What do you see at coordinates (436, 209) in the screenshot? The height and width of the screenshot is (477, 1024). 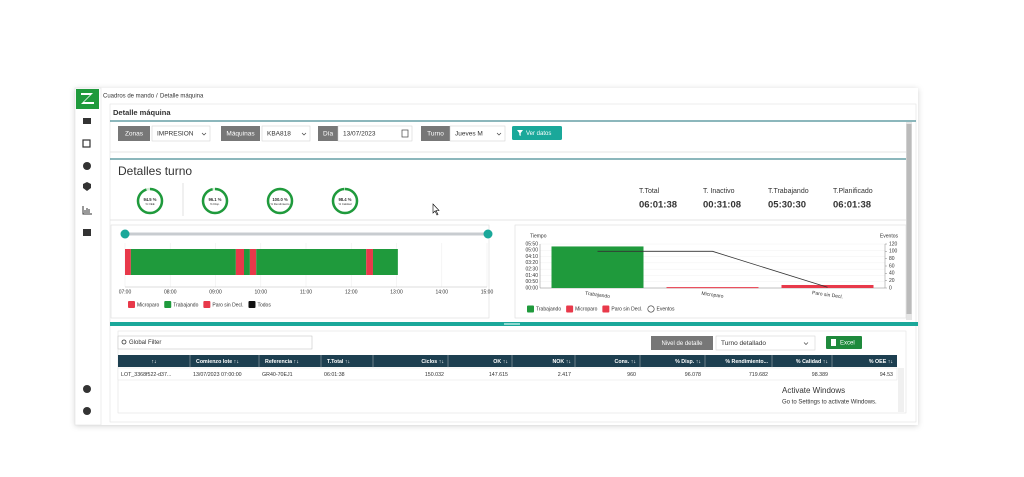 I see `mouse-cursor` at bounding box center [436, 209].